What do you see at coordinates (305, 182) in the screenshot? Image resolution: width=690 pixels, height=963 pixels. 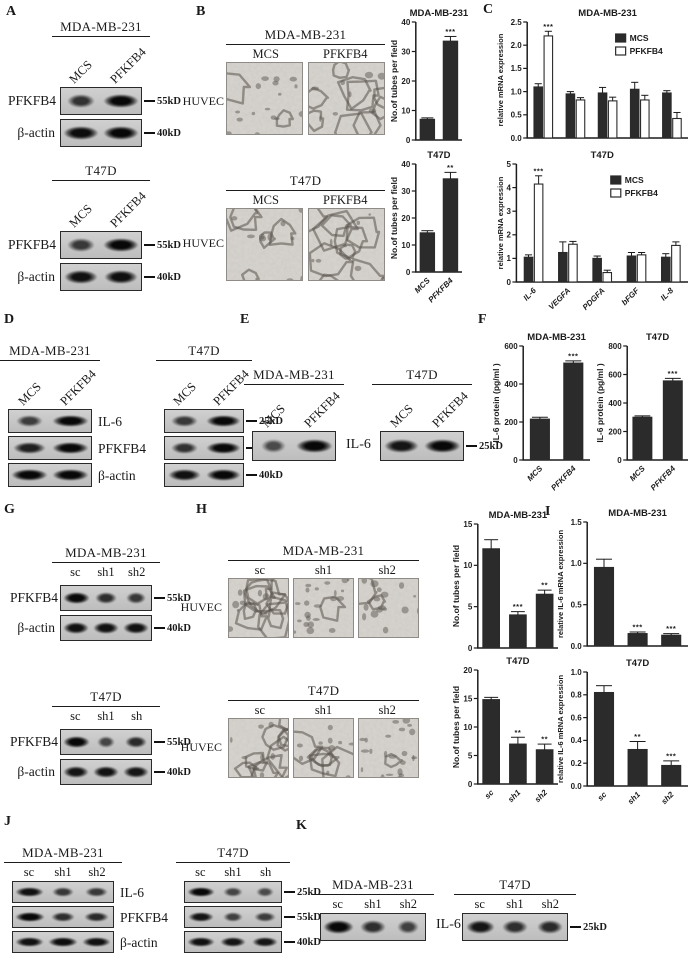 I see `image-group-title: T47D` at bounding box center [305, 182].